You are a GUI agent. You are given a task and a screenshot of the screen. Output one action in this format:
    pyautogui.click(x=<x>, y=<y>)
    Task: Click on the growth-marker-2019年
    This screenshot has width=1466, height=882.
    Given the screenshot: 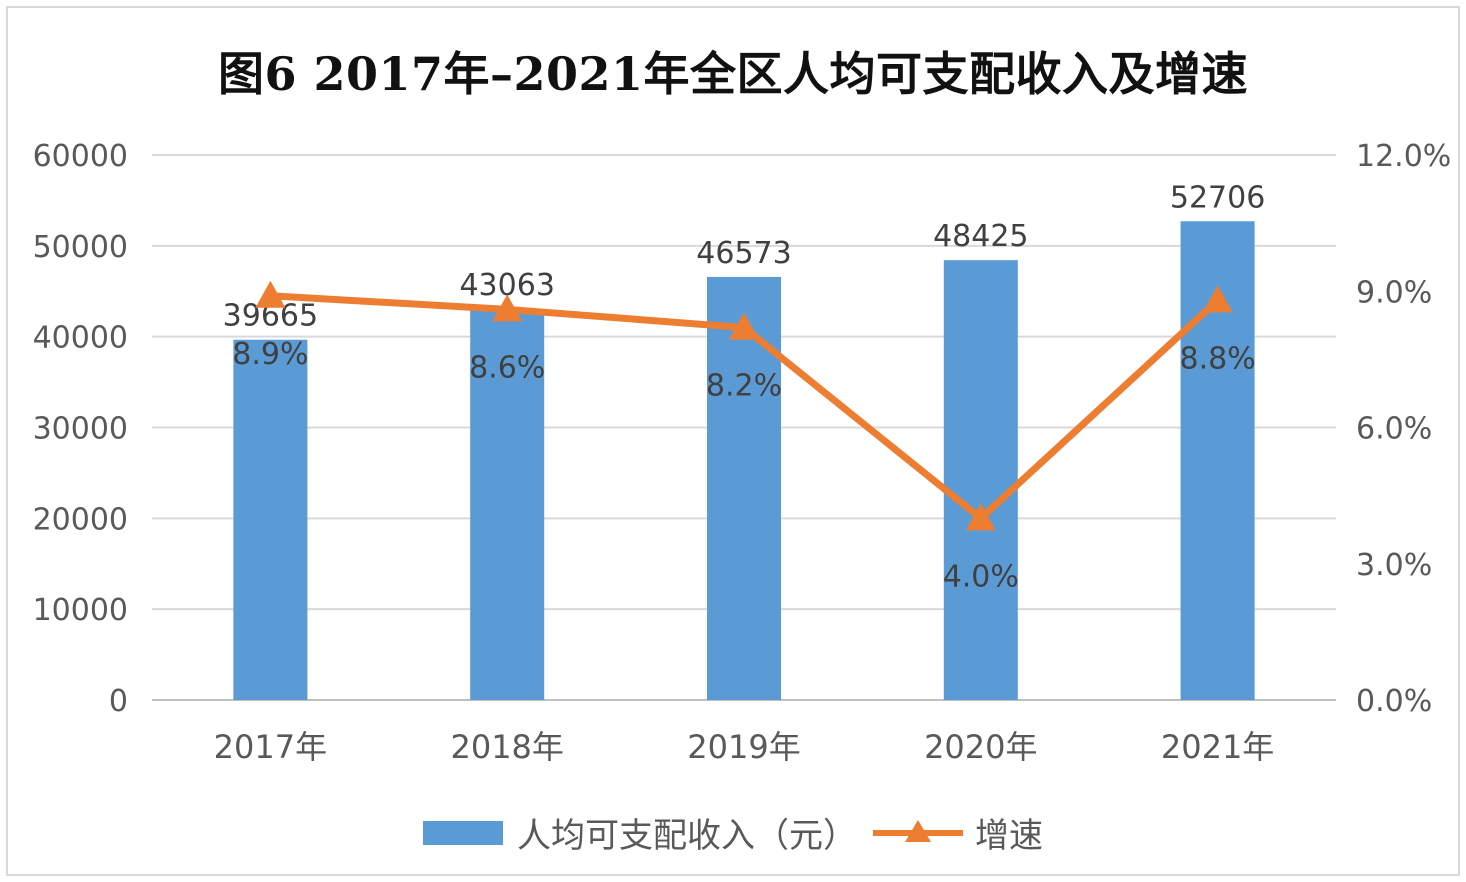 What is the action you would take?
    pyautogui.click(x=744, y=326)
    